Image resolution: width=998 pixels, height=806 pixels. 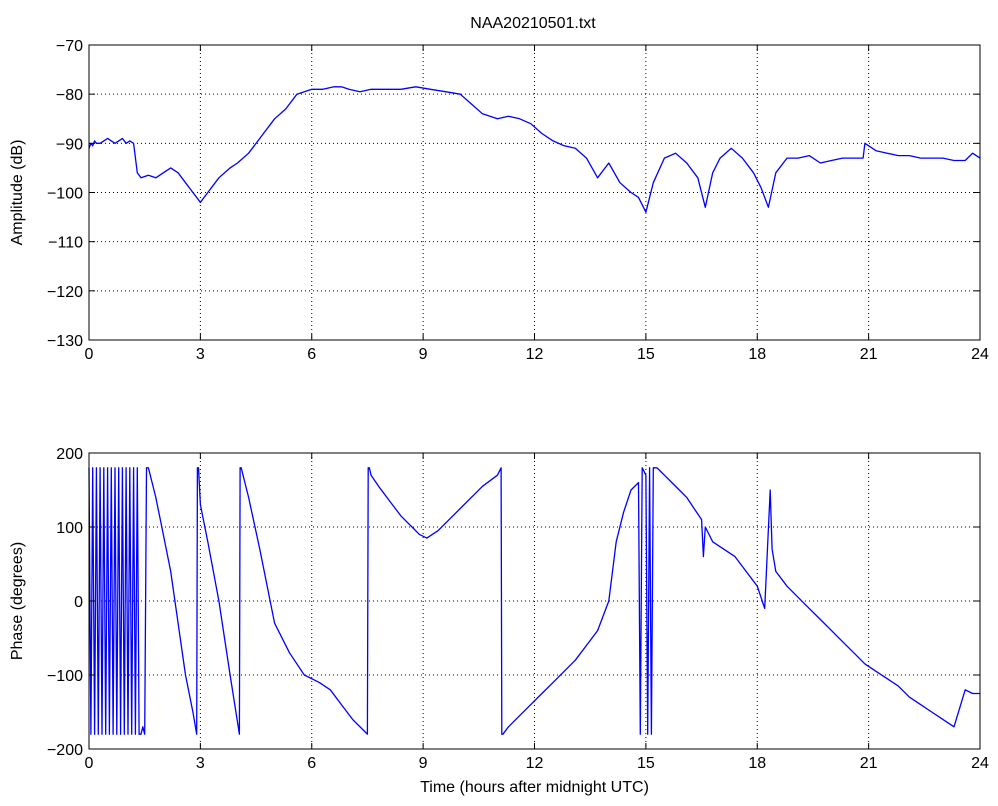 What do you see at coordinates (65, 194) in the screenshot?
I see `amplitude-ytick-label: −100` at bounding box center [65, 194].